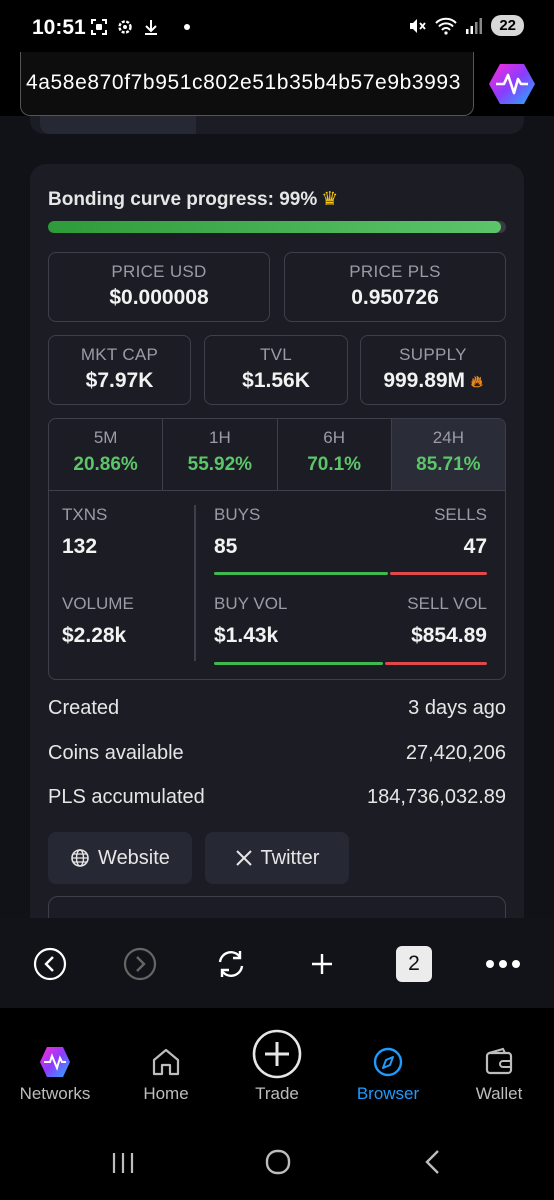 The image size is (554, 1200). Describe the element at coordinates (438, 573) in the screenshot. I see `sells-bar` at that location.